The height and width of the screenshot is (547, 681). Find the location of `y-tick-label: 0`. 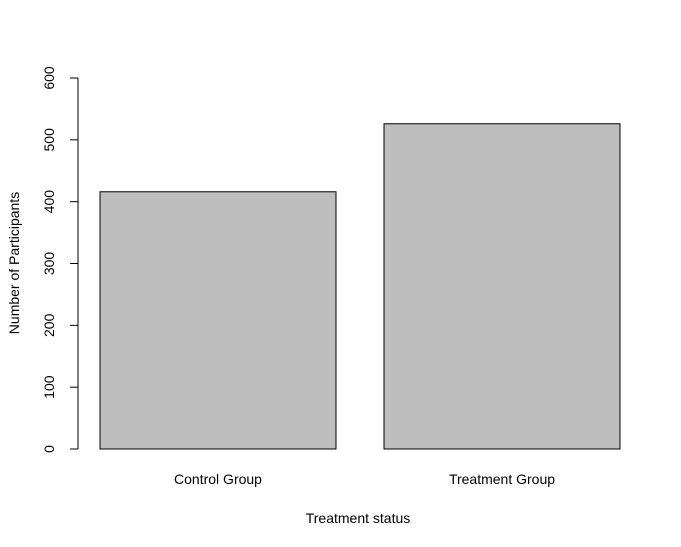

y-tick-label: 0 is located at coordinates (49, 449).